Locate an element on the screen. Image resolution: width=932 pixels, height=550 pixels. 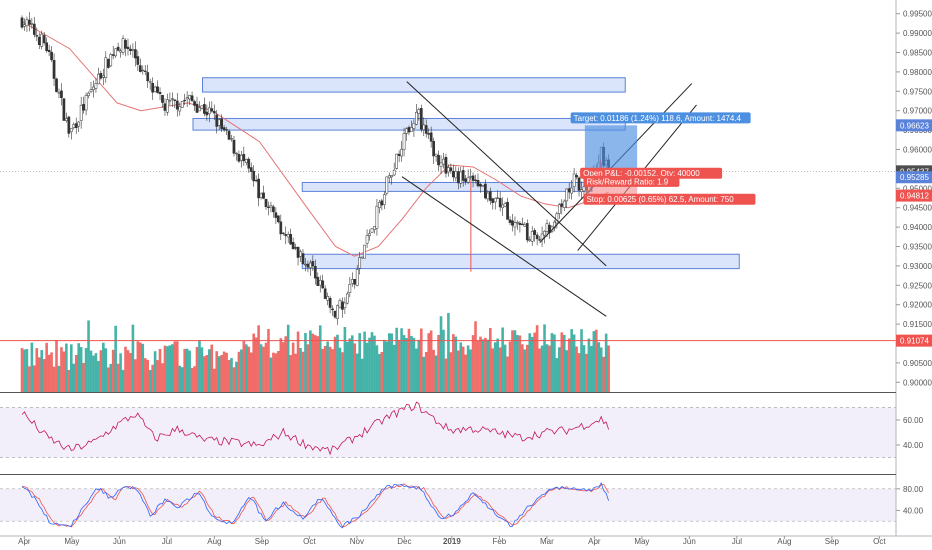
rsi-panel: 60.00 40.00 is located at coordinates (462, 429).